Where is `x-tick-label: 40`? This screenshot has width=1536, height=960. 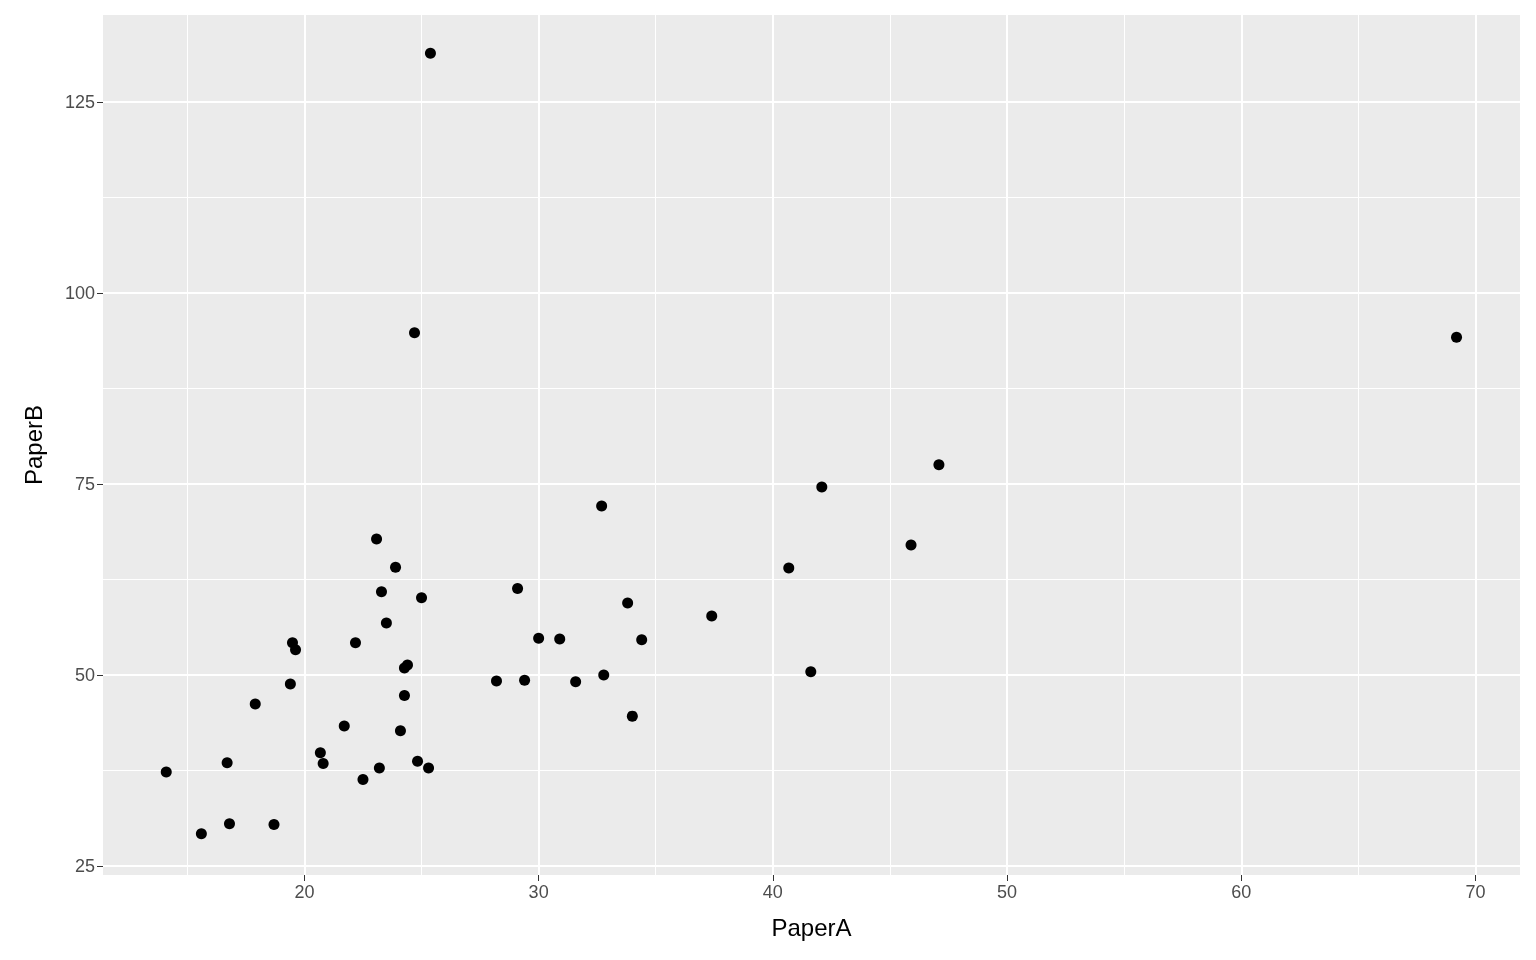 x-tick-label: 40 is located at coordinates (772, 892).